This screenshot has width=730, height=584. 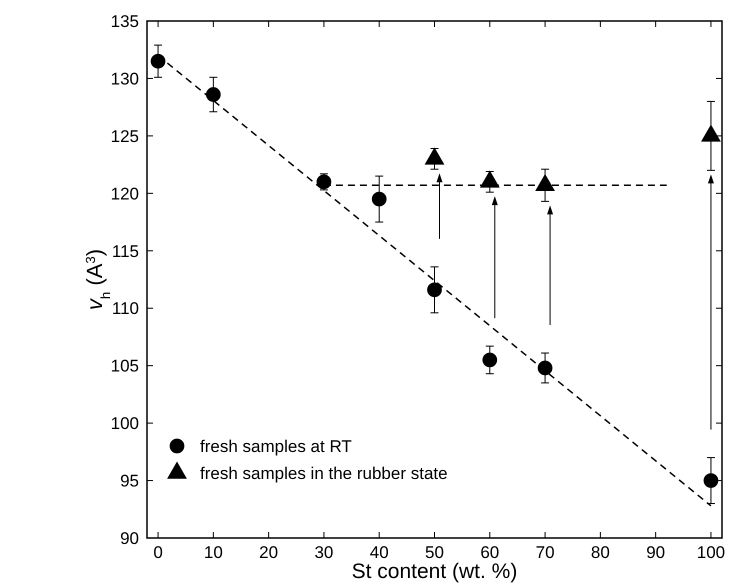 I want to click on legend-label: fresh samples at RT, so click(x=276, y=446).